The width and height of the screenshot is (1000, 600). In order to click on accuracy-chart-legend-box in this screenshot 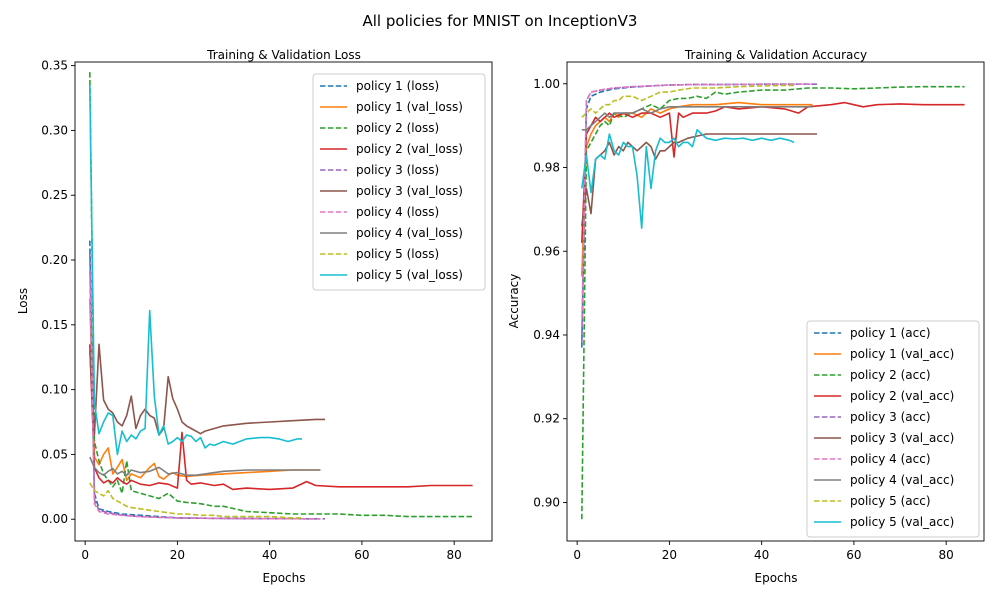, I will do `click(893, 429)`.